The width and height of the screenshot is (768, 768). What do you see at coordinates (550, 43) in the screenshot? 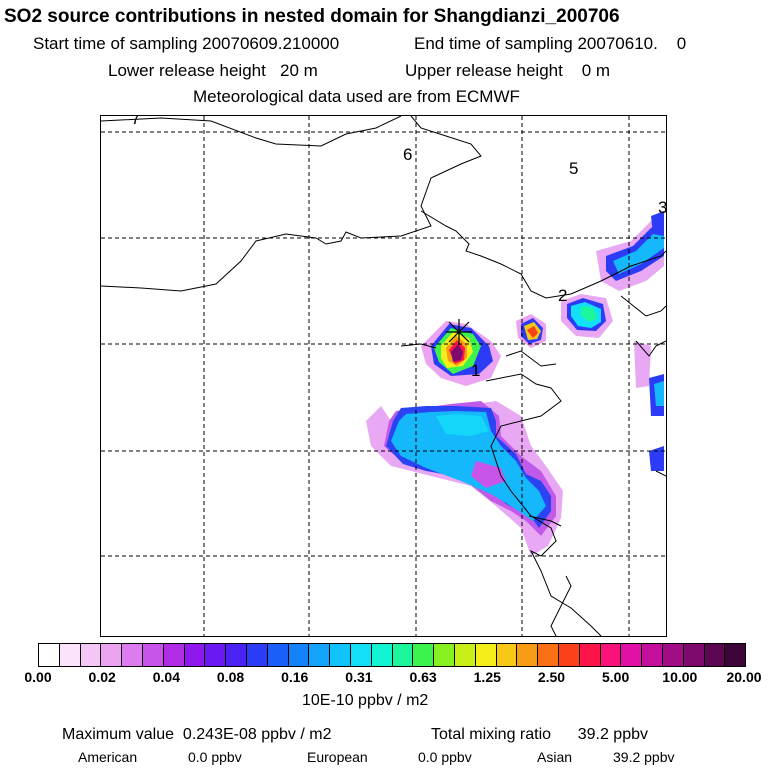
I see `end-time-label: End time of sampling 20070610. 0` at bounding box center [550, 43].